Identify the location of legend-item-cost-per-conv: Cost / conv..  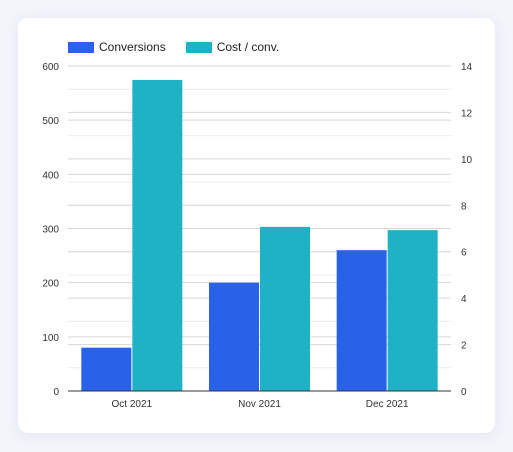
(232, 47).